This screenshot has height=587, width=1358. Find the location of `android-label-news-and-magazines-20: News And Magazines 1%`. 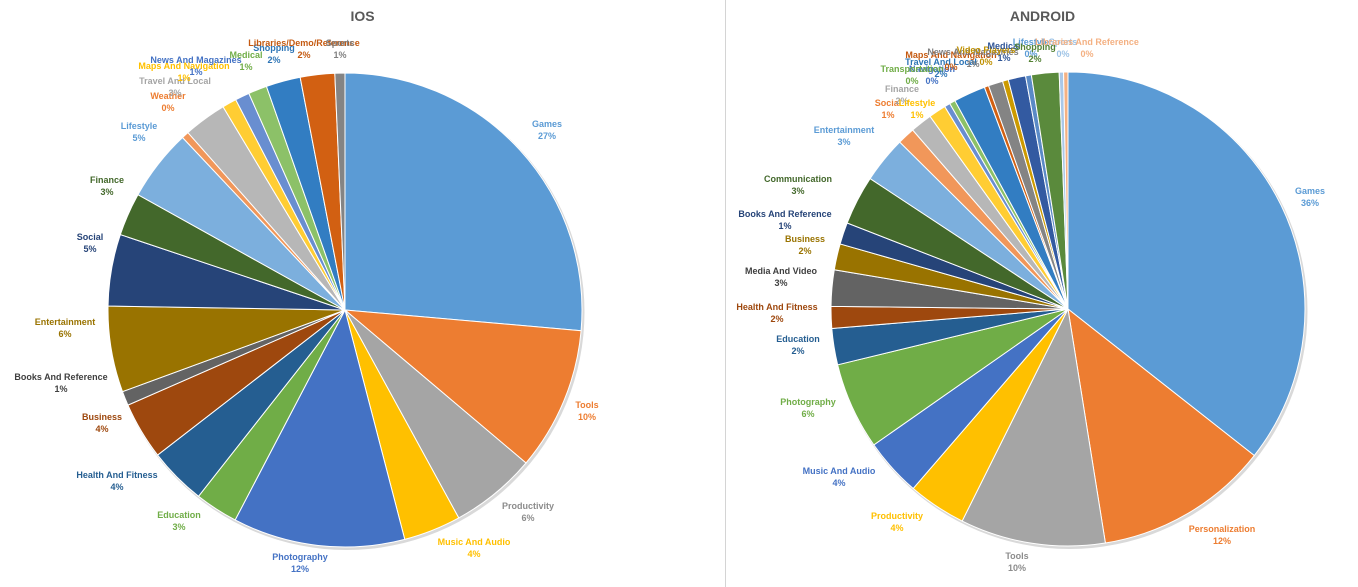

android-label-news-and-magazines-20: News And Magazines 1% is located at coordinates (972, 58).